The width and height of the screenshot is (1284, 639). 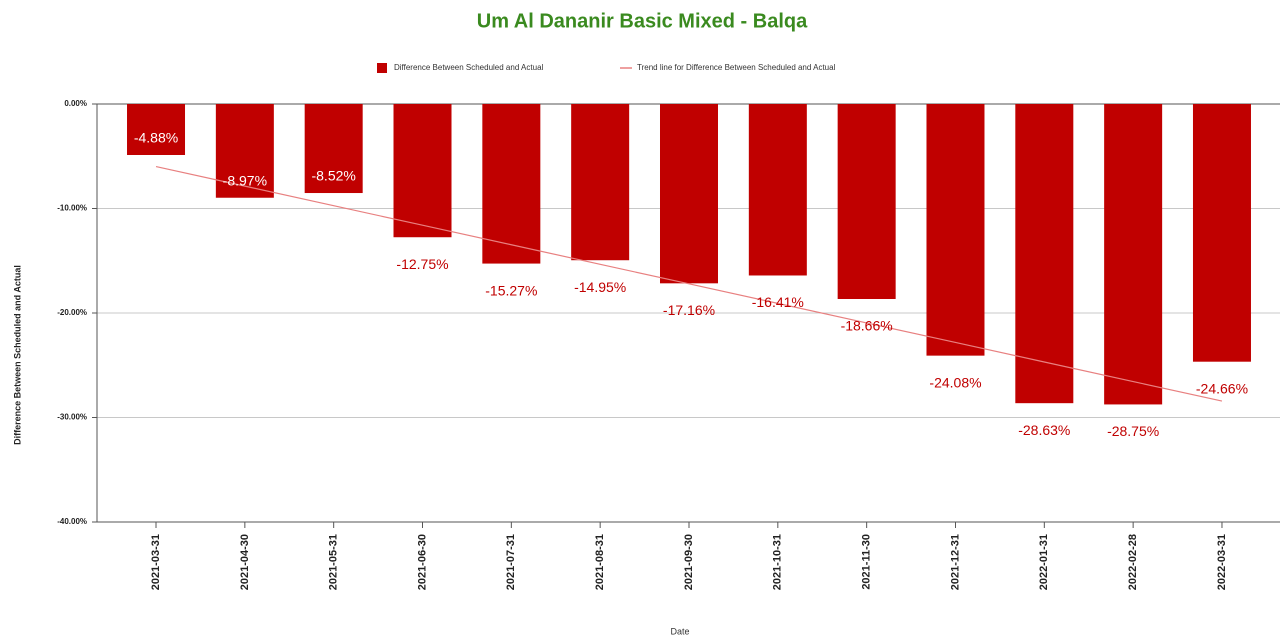 What do you see at coordinates (1133, 431) in the screenshot?
I see `data-label: -28.75%` at bounding box center [1133, 431].